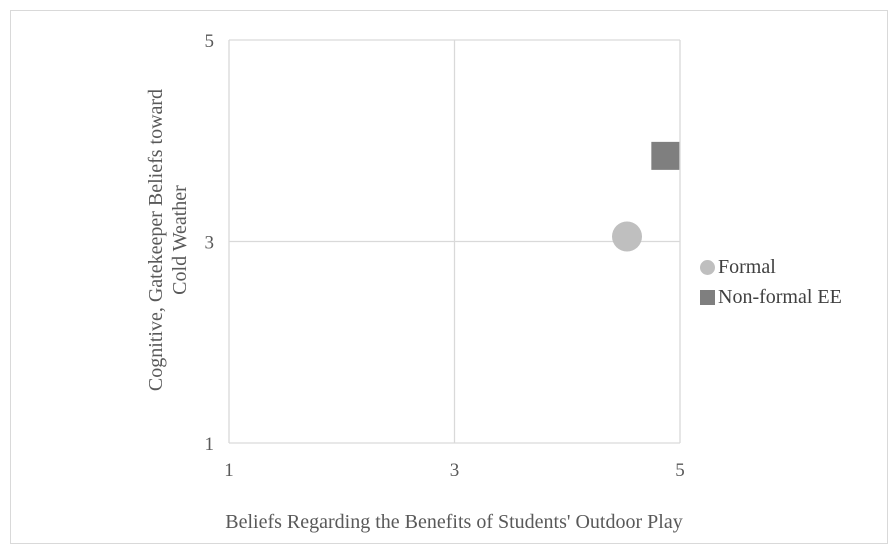 The height and width of the screenshot is (544, 888). Describe the element at coordinates (646, 196) in the screenshot. I see `data-points` at that location.